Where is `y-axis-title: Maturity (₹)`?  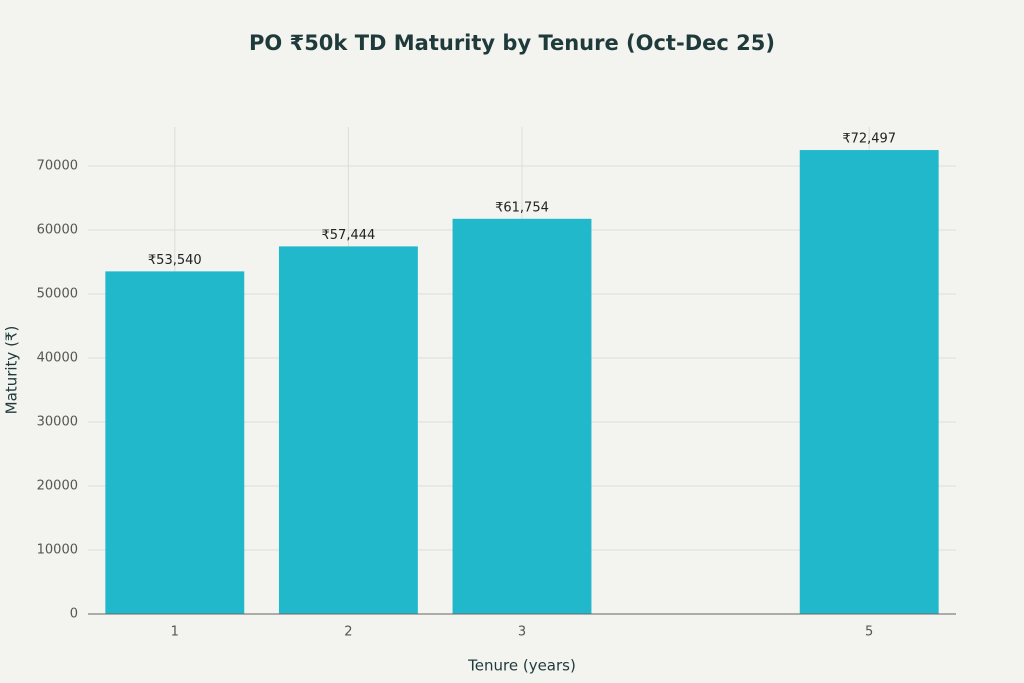 y-axis-title: Maturity (₹) is located at coordinates (12, 370).